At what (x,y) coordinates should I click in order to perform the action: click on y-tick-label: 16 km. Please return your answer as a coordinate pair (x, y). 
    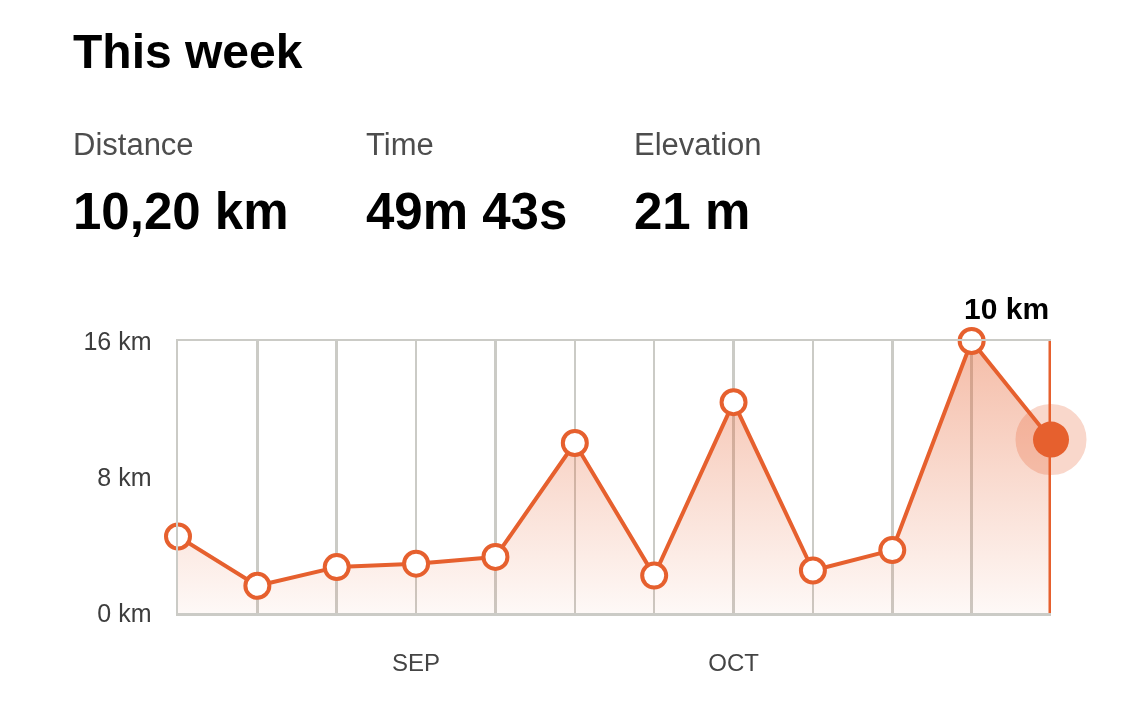
    Looking at the image, I should click on (117, 340).